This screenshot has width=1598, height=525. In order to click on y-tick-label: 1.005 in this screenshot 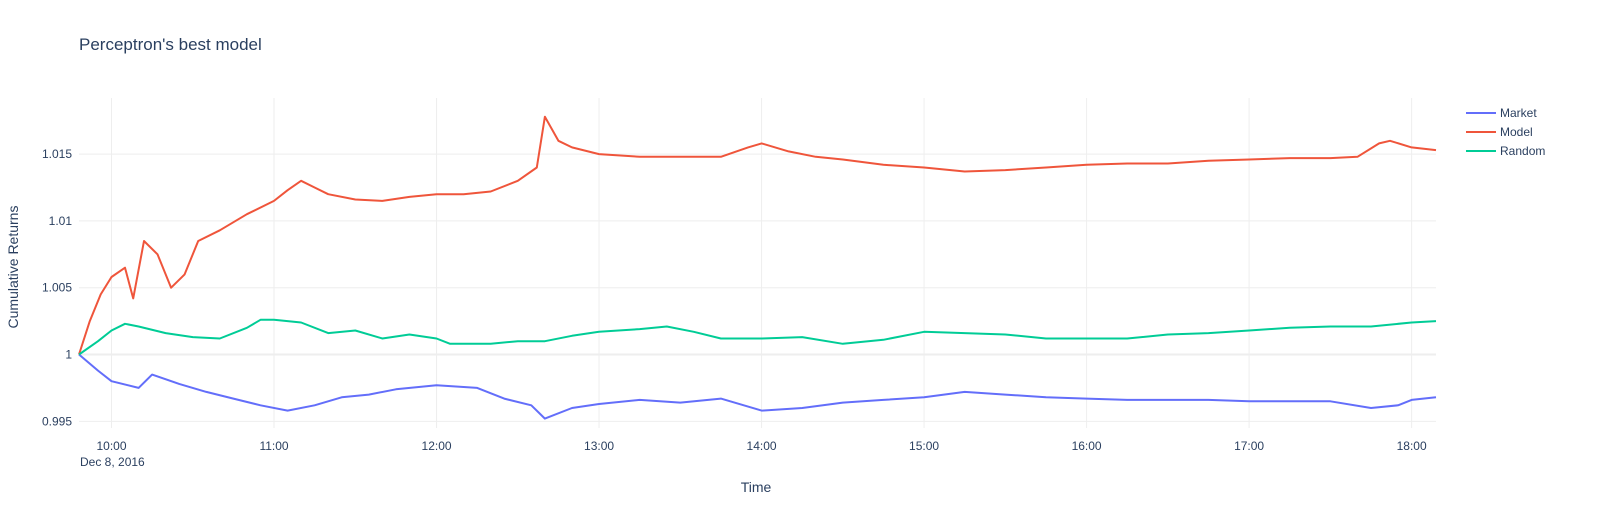, I will do `click(57, 288)`.